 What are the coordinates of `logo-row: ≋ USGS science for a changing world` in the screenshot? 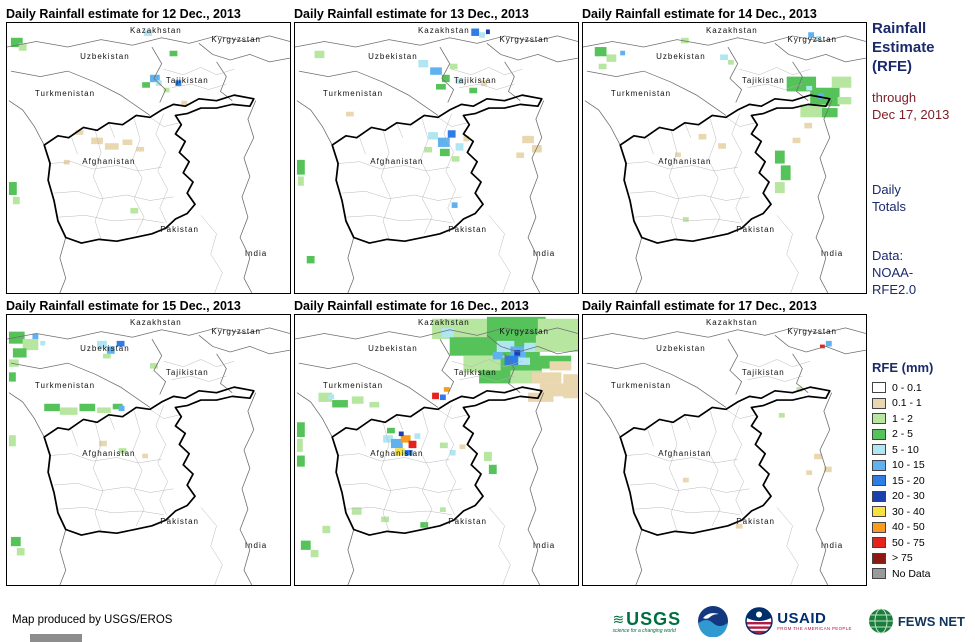 It's located at (788, 621).